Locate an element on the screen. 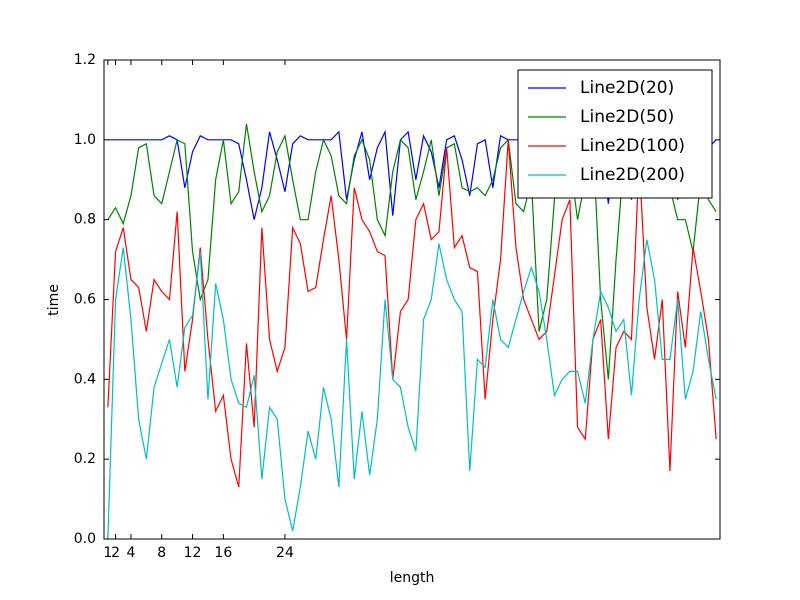 This screenshot has height=600, width=800. x-tick-label: 16 is located at coordinates (223, 553).